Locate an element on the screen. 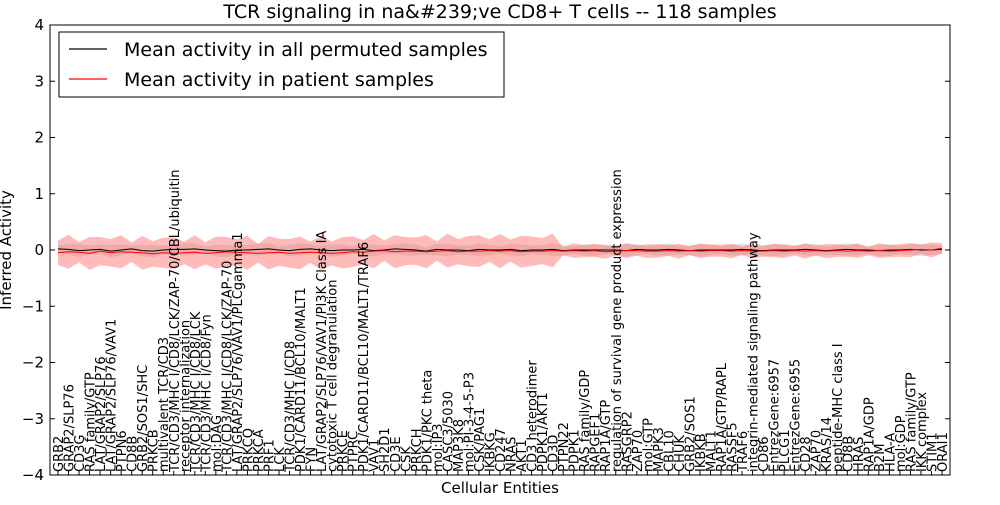 The width and height of the screenshot is (1000, 505). y-tick-label: −3 is located at coordinates (33, 419).